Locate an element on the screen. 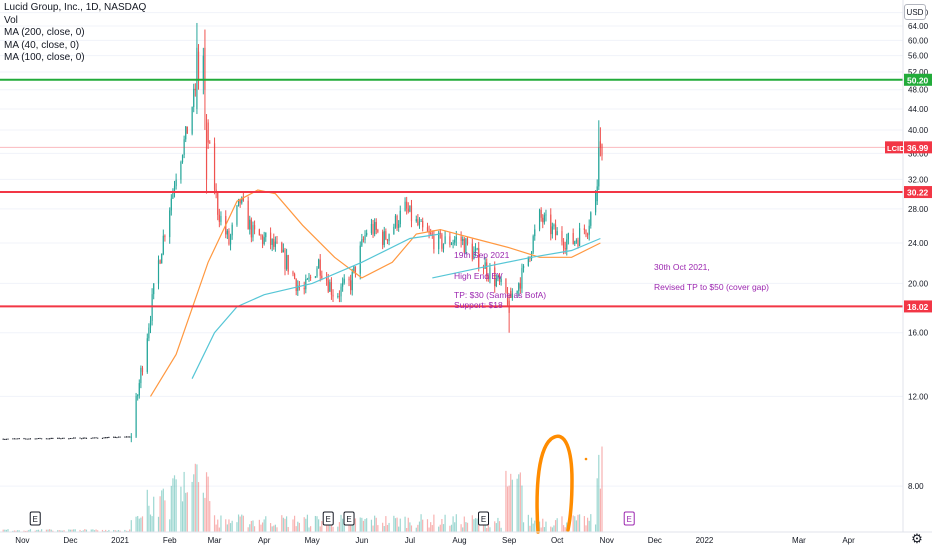 Image resolution: width=932 pixels, height=555 pixels. ma100-legend-item: MA (100, close, 0) is located at coordinates (44, 57).